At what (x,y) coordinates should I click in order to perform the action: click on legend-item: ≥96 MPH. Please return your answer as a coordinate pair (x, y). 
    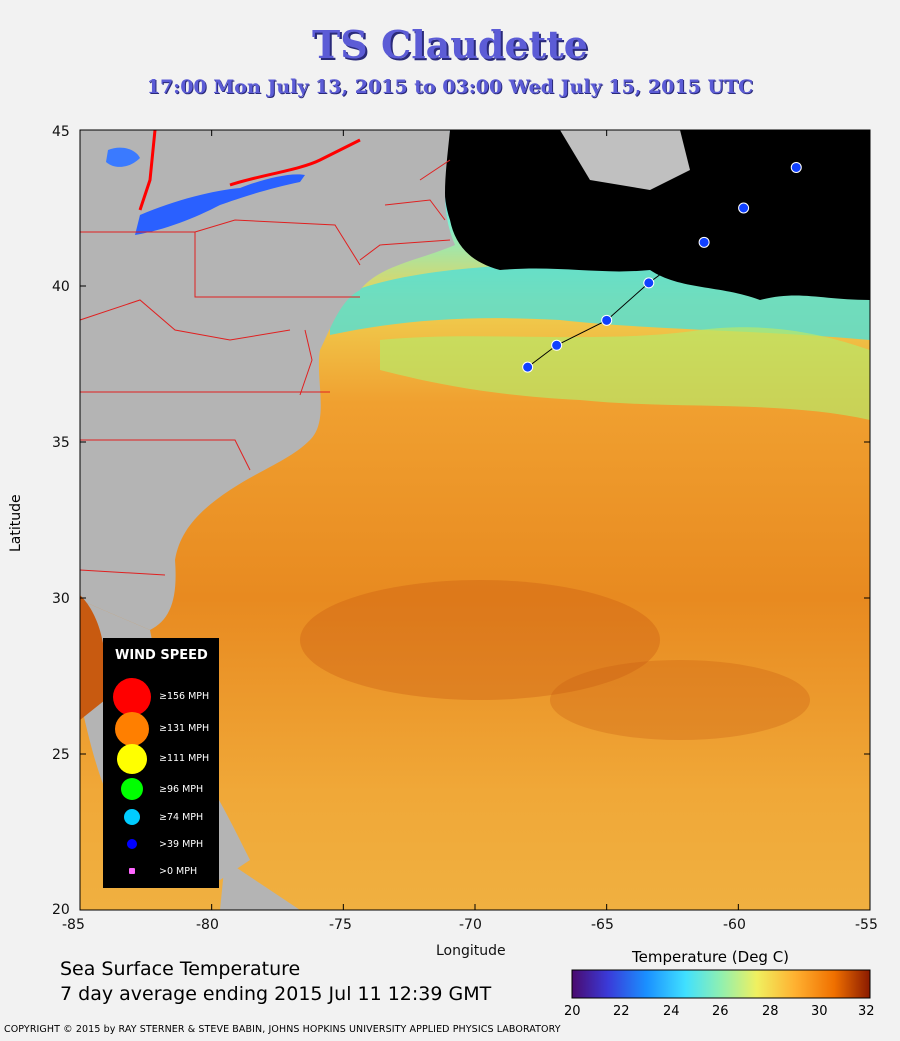
    Looking at the image, I should click on (161, 789).